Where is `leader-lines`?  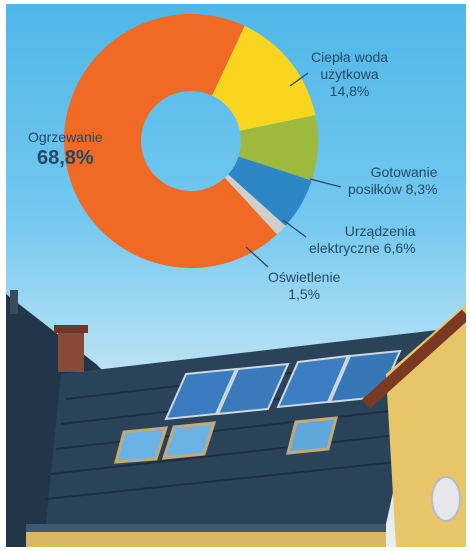
leader-lines is located at coordinates (293, 170).